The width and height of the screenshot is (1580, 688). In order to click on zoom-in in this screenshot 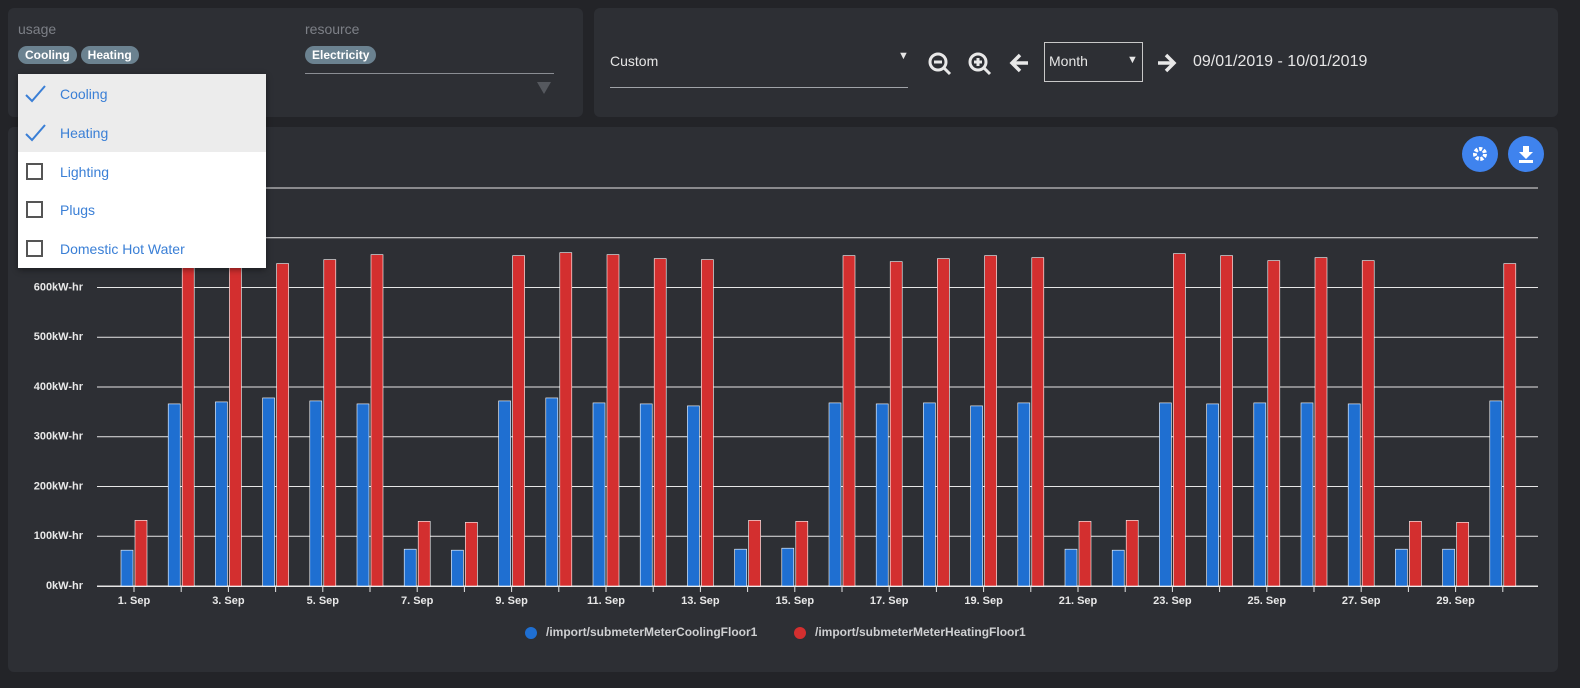, I will do `click(980, 64)`.